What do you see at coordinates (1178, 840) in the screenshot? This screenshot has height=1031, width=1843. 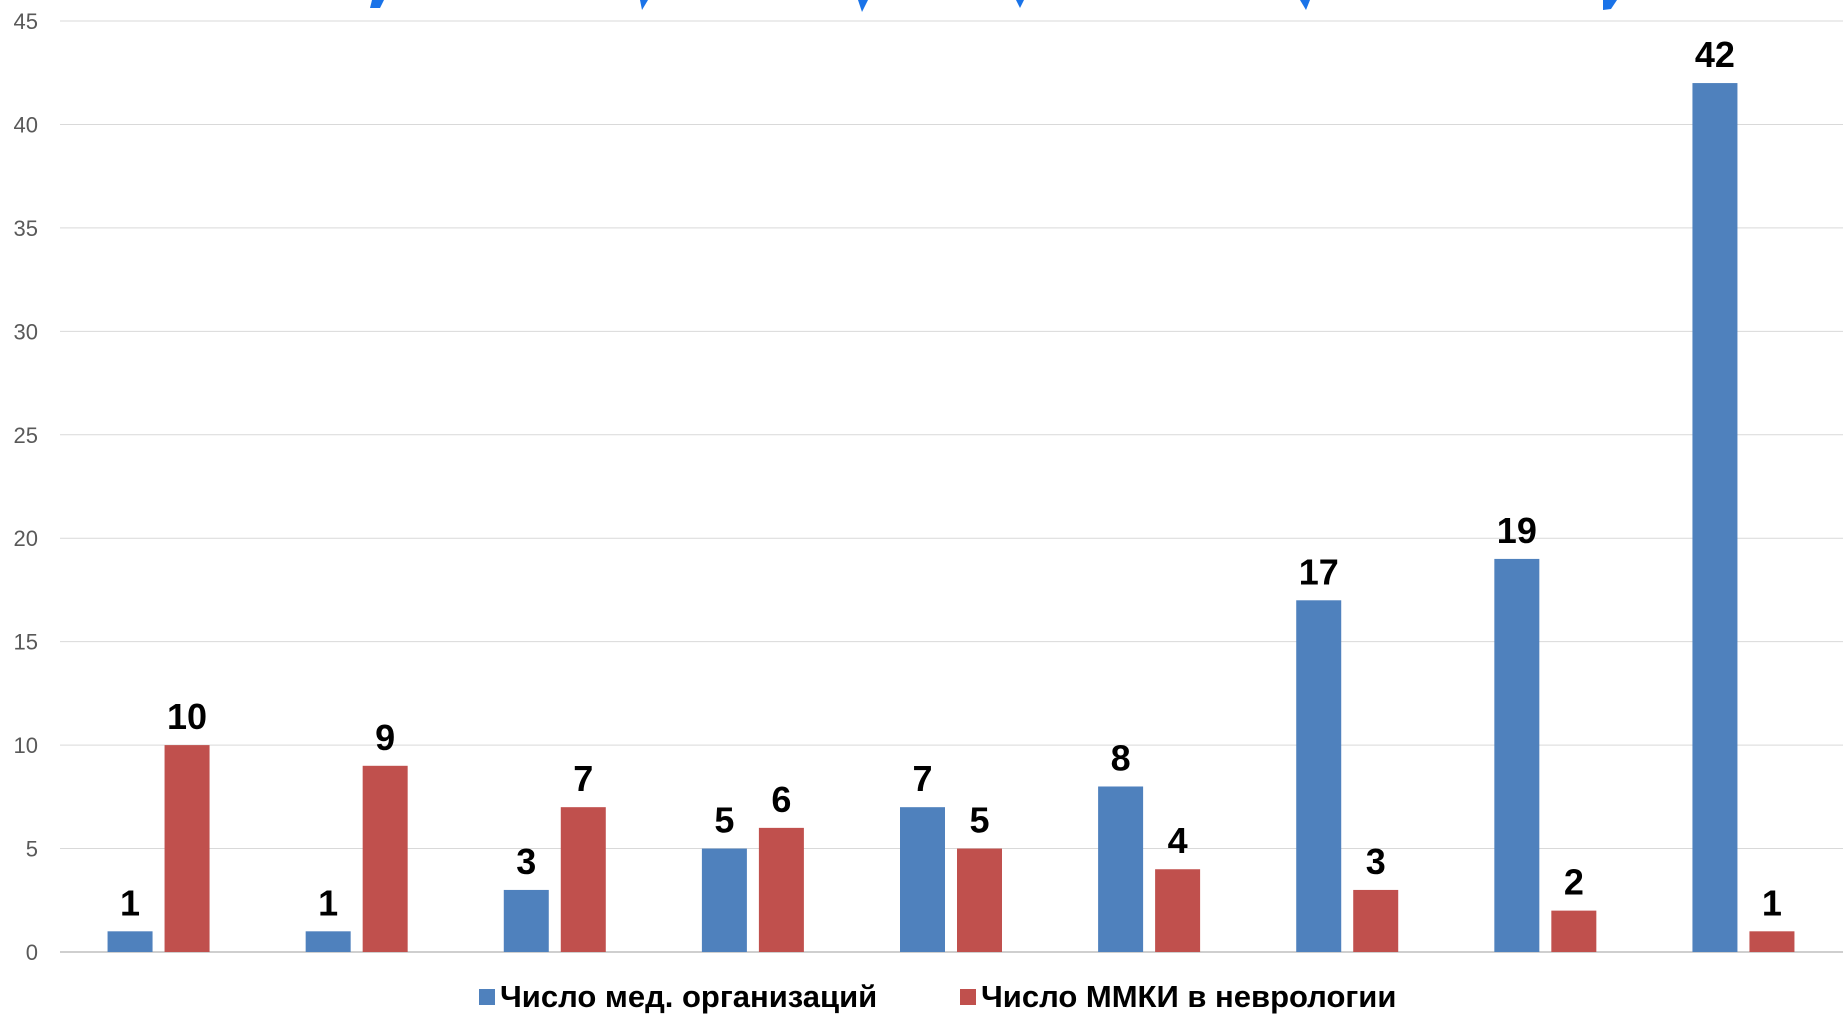 I see `data-label: 4` at bounding box center [1178, 840].